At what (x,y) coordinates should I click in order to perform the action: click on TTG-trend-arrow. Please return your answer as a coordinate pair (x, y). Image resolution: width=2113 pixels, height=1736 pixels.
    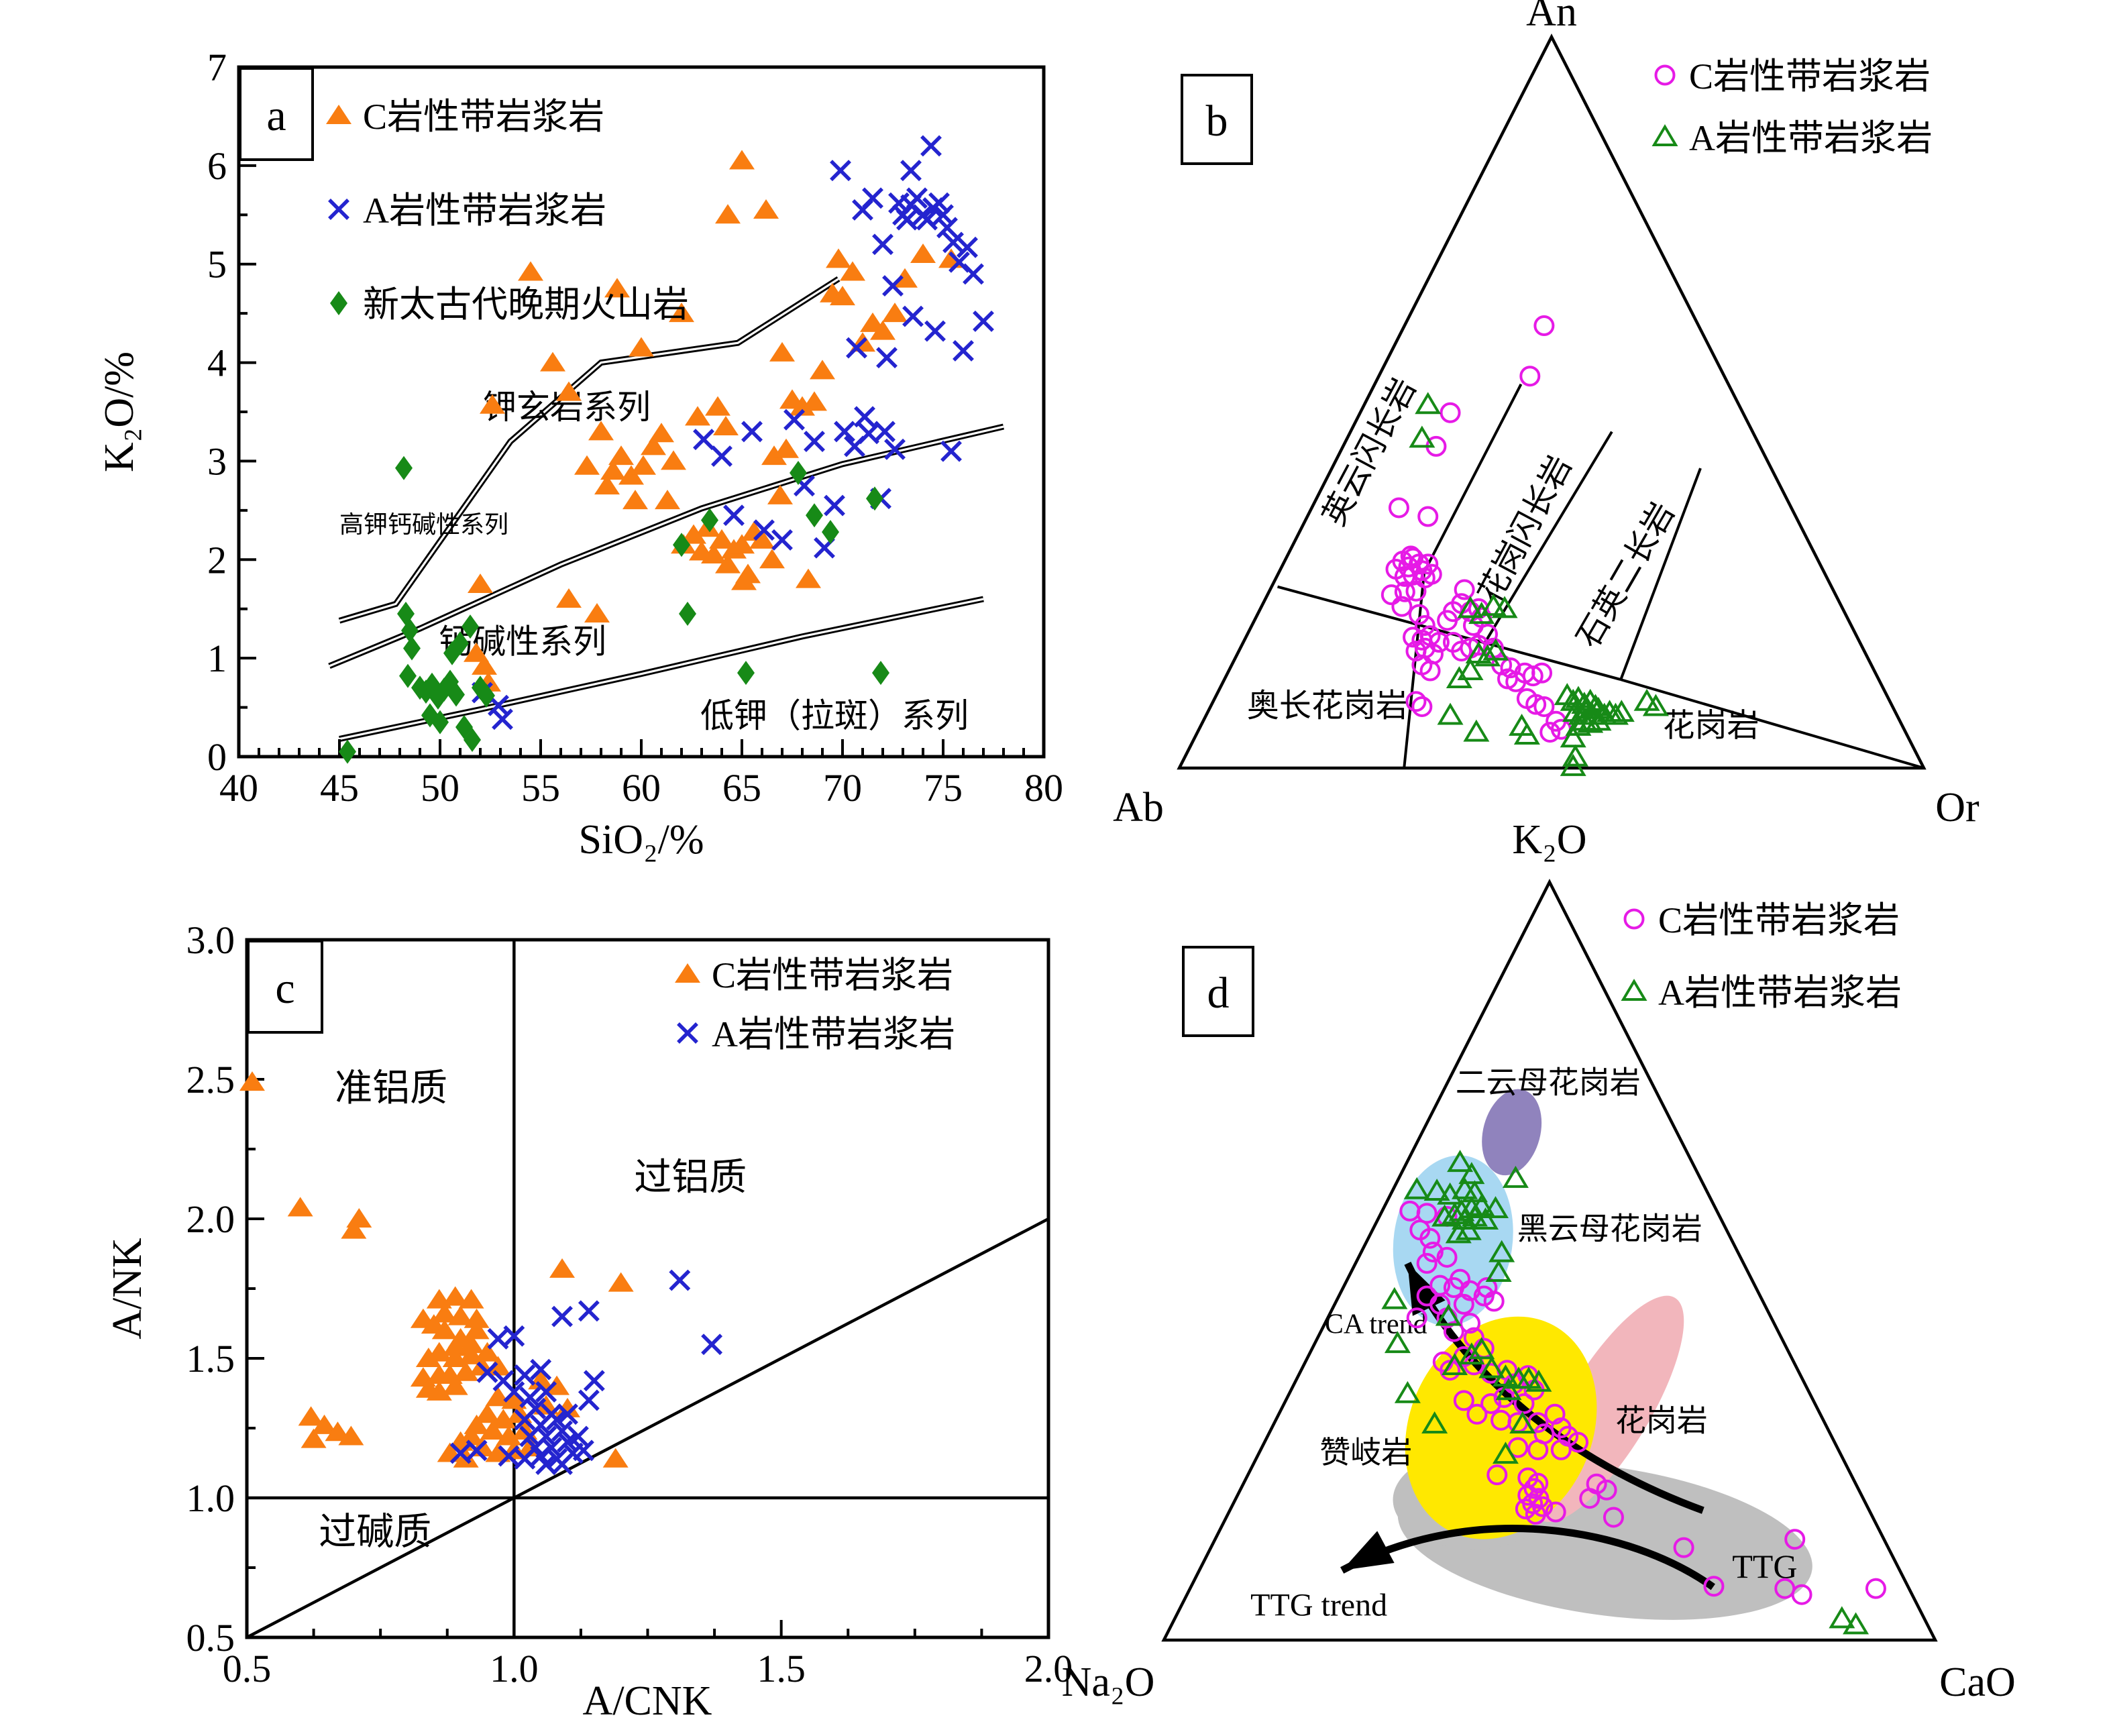
    Looking at the image, I should click on (1528, 1557).